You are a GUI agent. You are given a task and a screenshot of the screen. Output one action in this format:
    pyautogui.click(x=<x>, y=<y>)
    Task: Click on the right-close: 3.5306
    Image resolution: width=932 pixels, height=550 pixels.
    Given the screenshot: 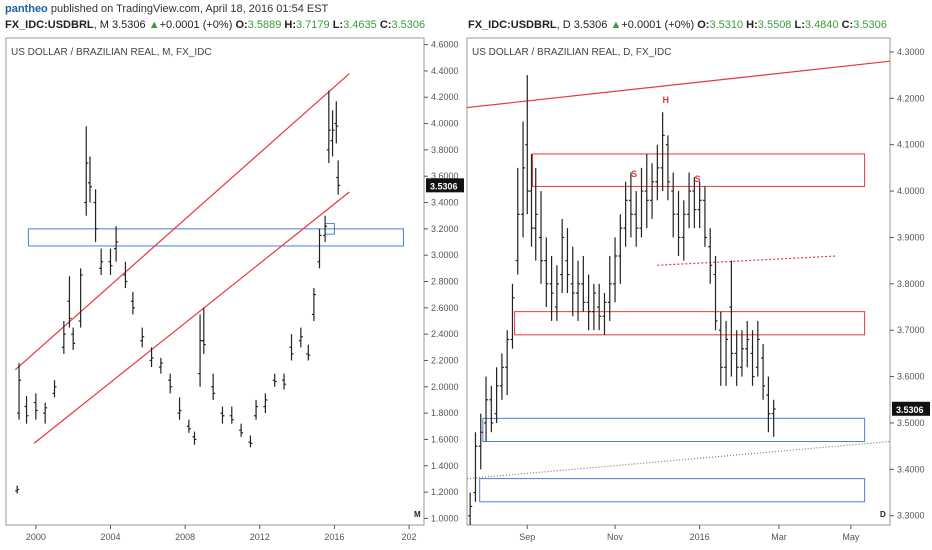 What is the action you would take?
    pyautogui.click(x=870, y=25)
    